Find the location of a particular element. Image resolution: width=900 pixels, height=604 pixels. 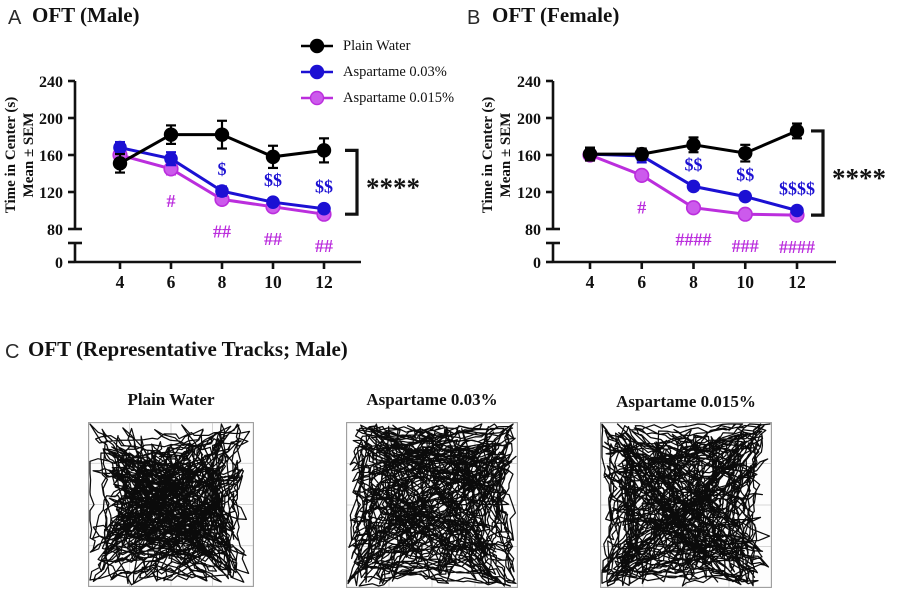

legend-item: Aspartame 0.015% is located at coordinates (377, 98).